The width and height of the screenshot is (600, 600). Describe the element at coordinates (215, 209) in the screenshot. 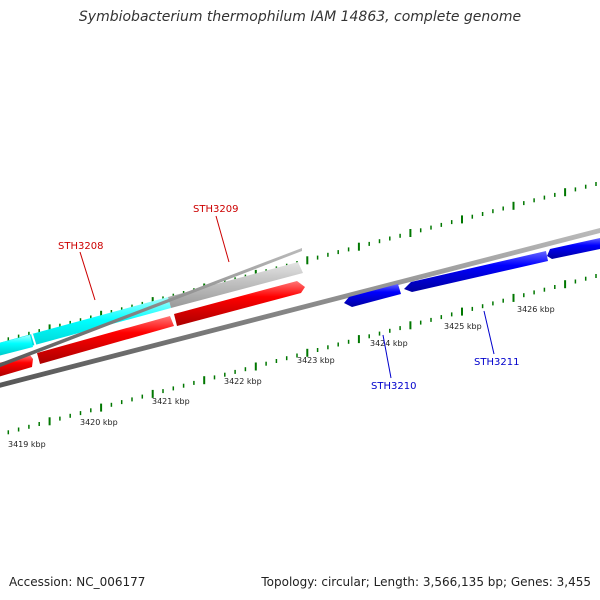

I see `gene-label-sth3209: STH3209` at that location.